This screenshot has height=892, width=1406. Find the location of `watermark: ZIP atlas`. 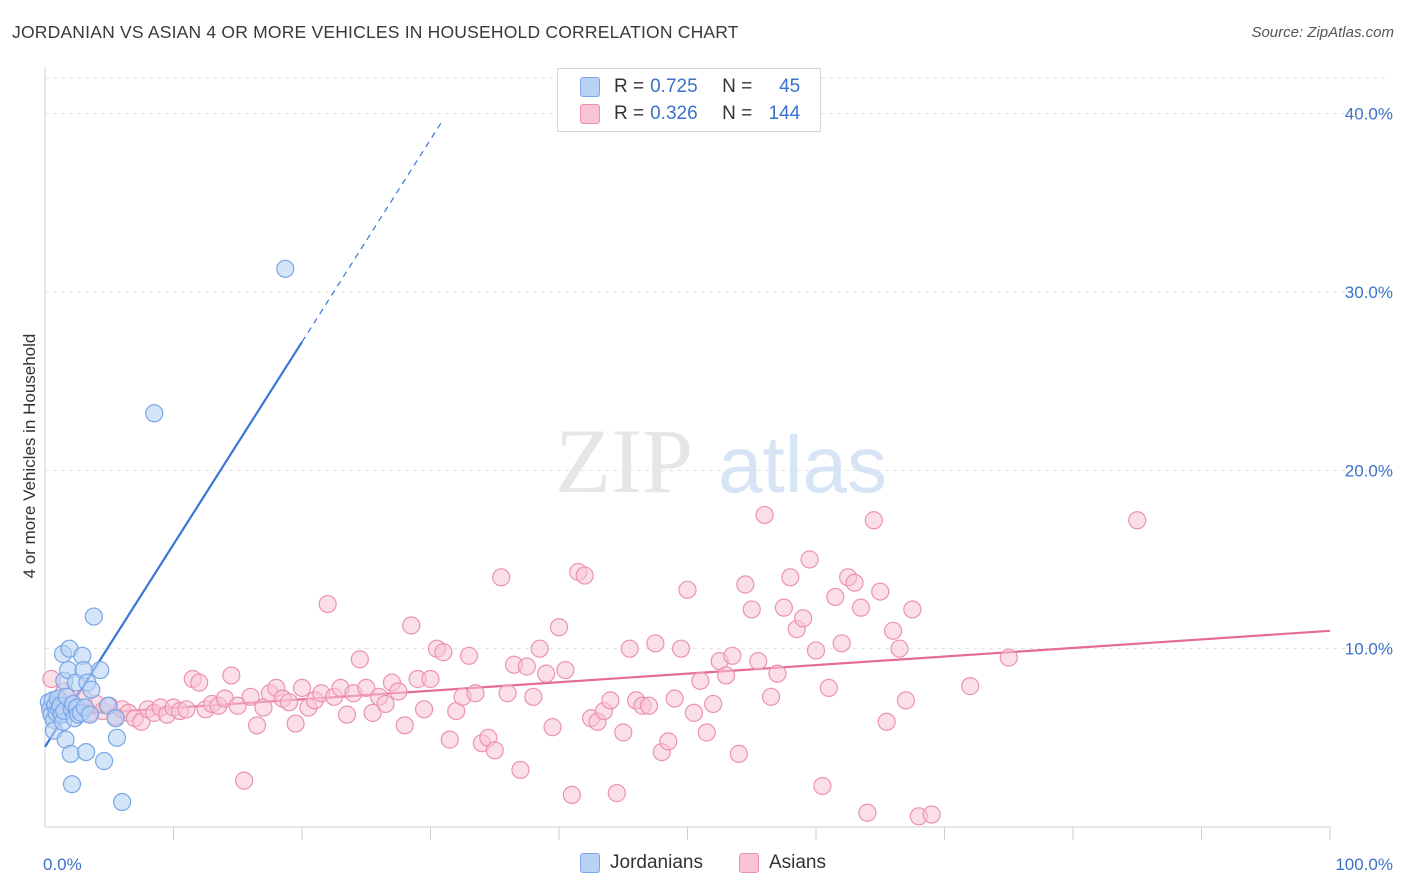

watermark: ZIP atlas is located at coordinates (721, 461).